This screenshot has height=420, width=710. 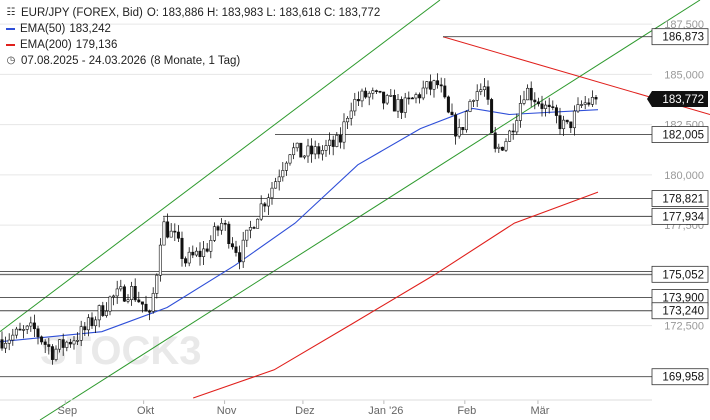 I want to click on ema50-value: 183,242, so click(x=90, y=29).